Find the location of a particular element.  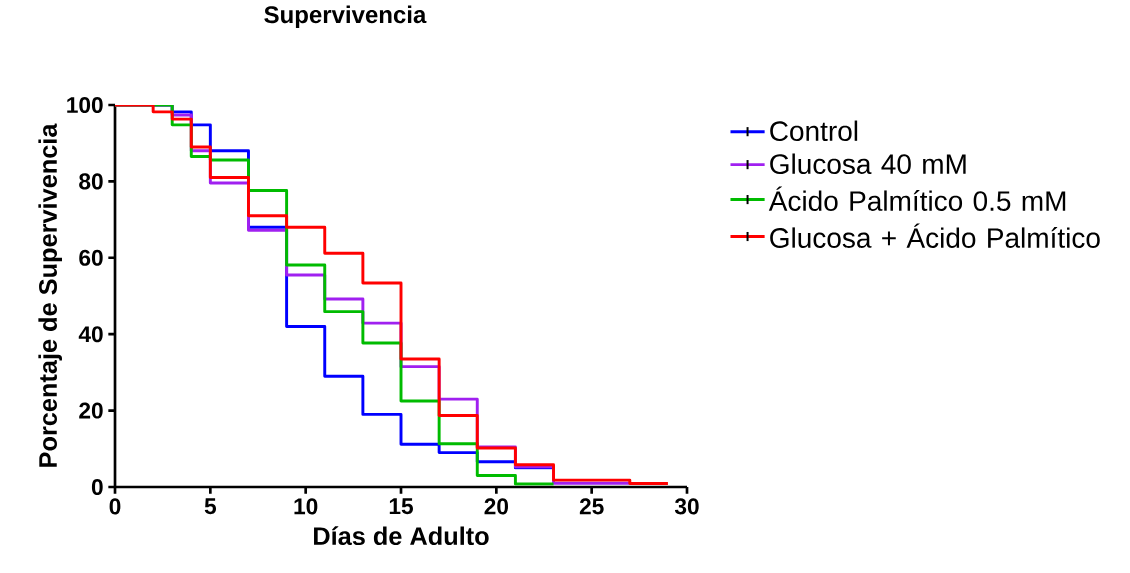

y-tick-label: 0 is located at coordinates (97, 487).